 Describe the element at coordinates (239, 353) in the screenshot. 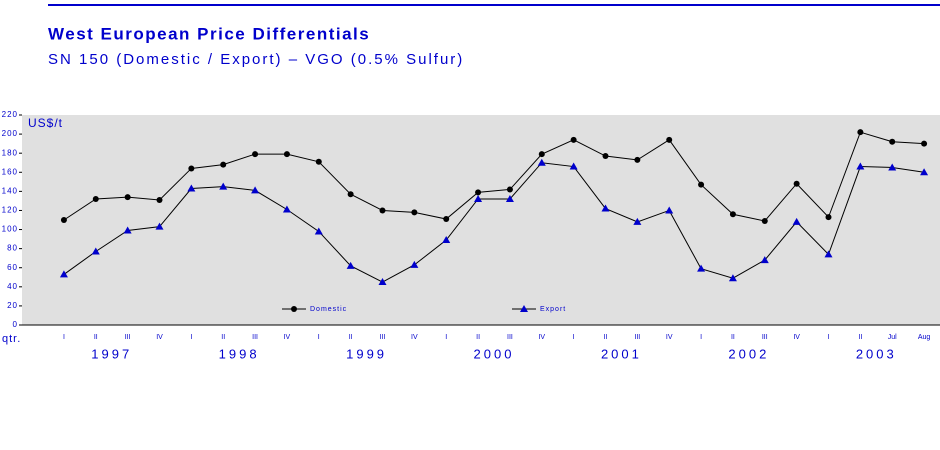

I see `year-label: 1998` at that location.